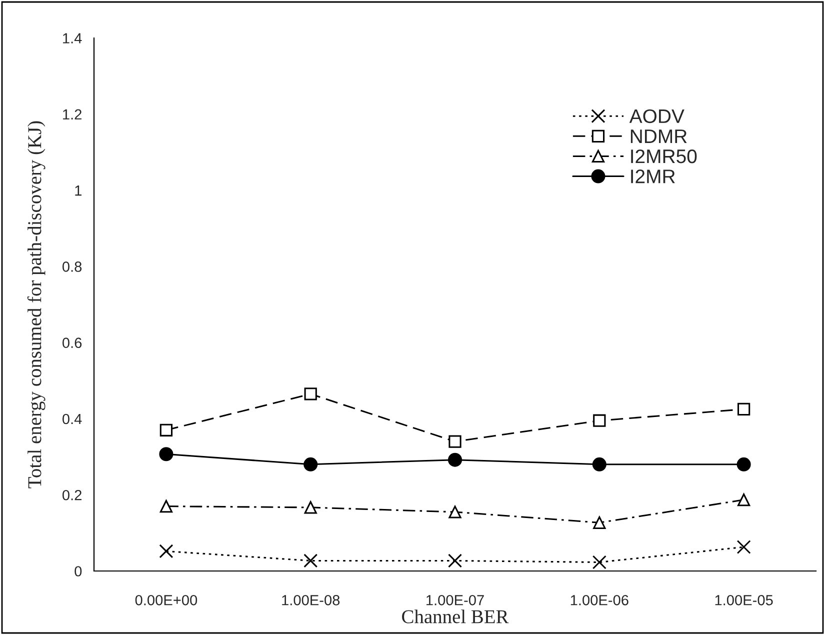  Describe the element at coordinates (166, 600) in the screenshot. I see `x-tick-label: 0.00E+00` at that location.